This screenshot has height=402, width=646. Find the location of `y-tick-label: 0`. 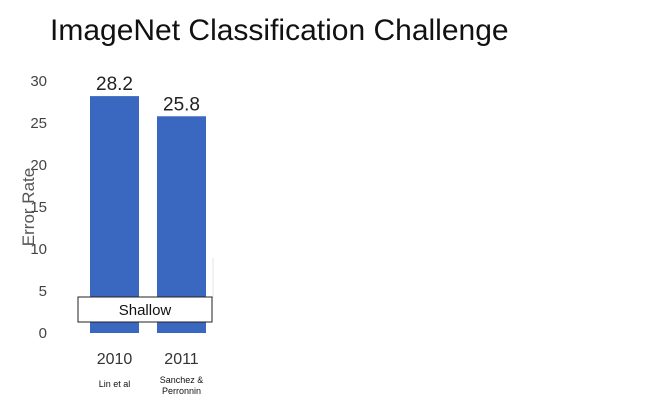

y-tick-label: 0 is located at coordinates (43, 333).